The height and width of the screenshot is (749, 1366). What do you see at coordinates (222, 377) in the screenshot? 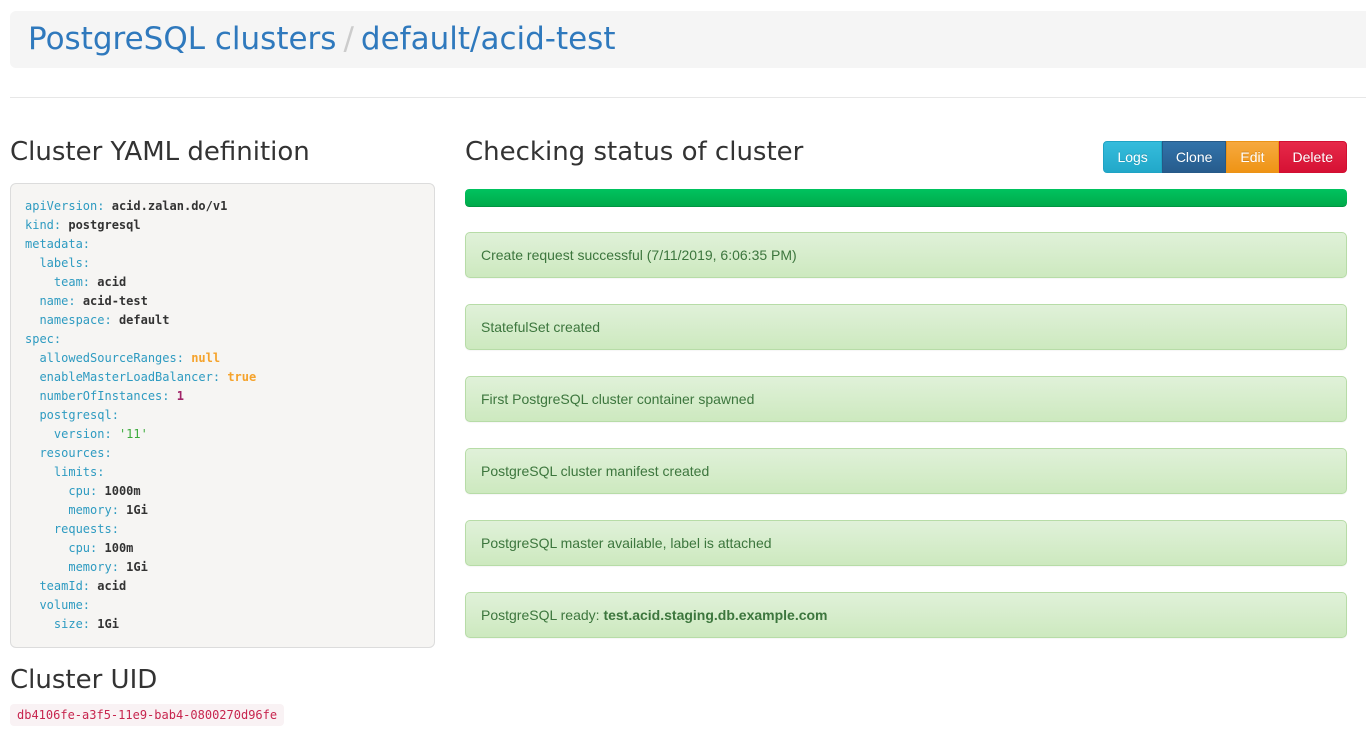
I see `yaml-line: enableMasterLoadBalancer: true` at bounding box center [222, 377].